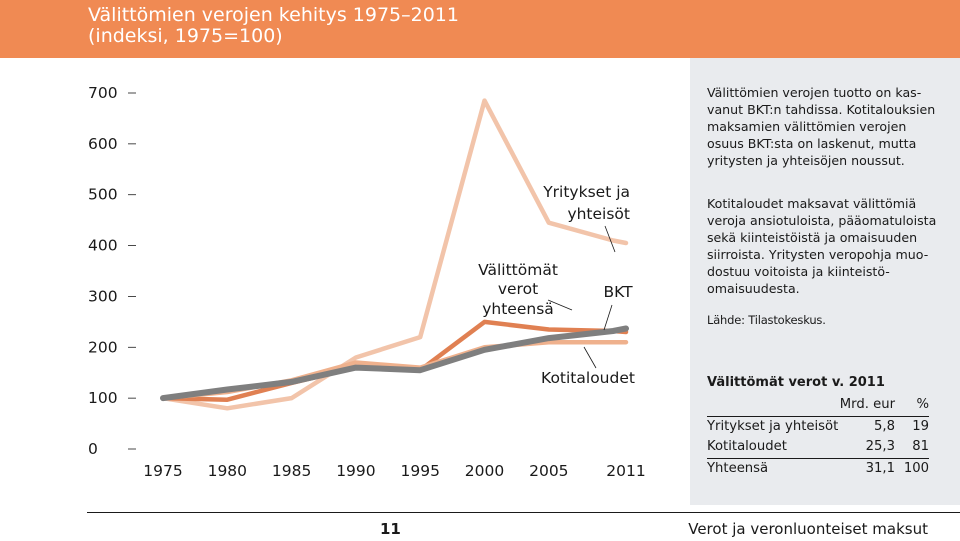  What do you see at coordinates (93, 449) in the screenshot?
I see `y-tick-label: 0` at bounding box center [93, 449].